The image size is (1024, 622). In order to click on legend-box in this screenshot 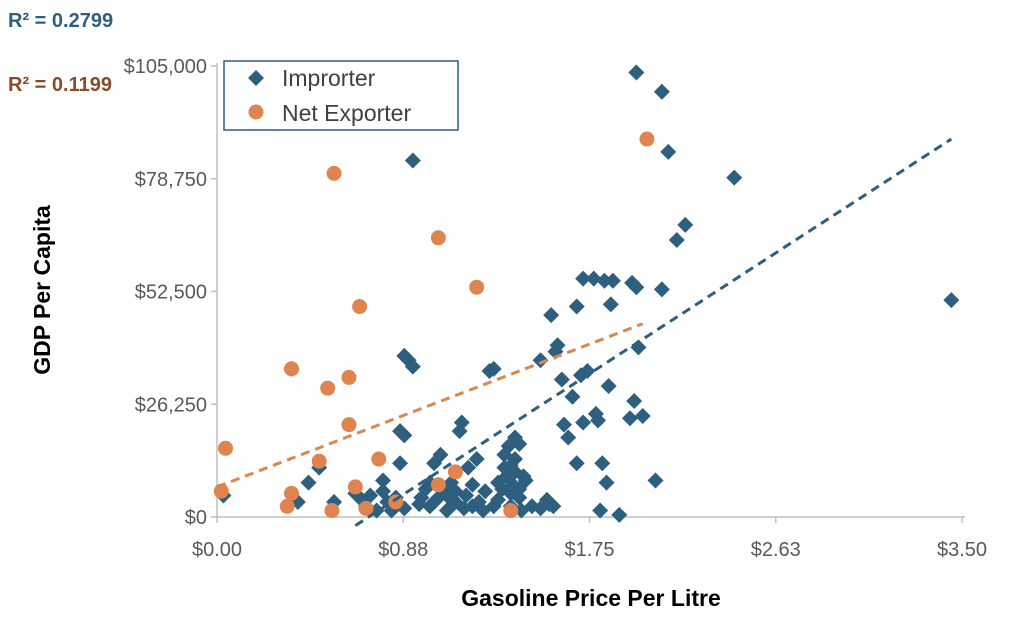, I will do `click(341, 95)`.